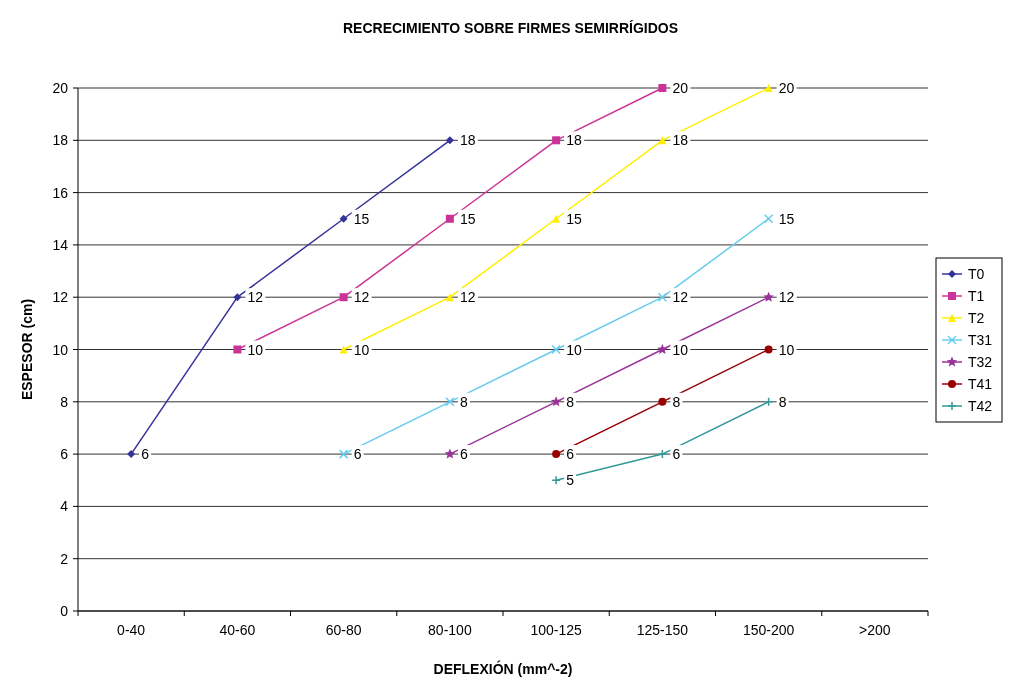 Image resolution: width=1025 pixels, height=697 pixels. Describe the element at coordinates (60, 349) in the screenshot. I see `y-tick-label: 10` at that location.